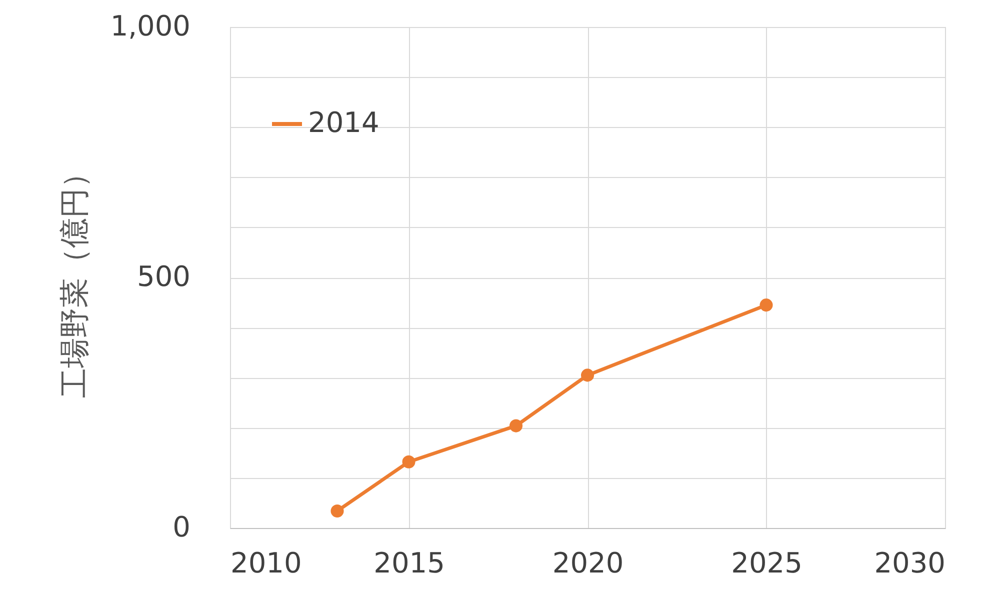 The image size is (993, 606). Describe the element at coordinates (766, 563) in the screenshot. I see `x-tick-label: 2025` at that location.